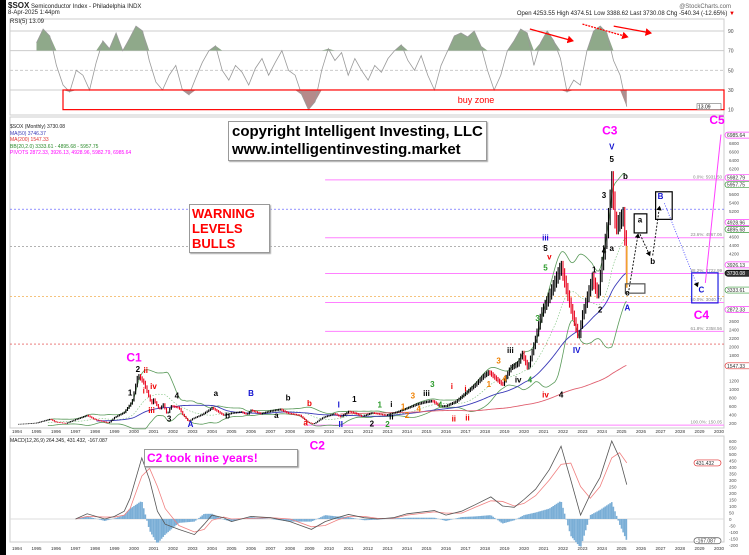 The height and width of the screenshot is (555, 749). Describe the element at coordinates (602, 431) in the screenshot. I see `year-tick-label: 2024` at that location.